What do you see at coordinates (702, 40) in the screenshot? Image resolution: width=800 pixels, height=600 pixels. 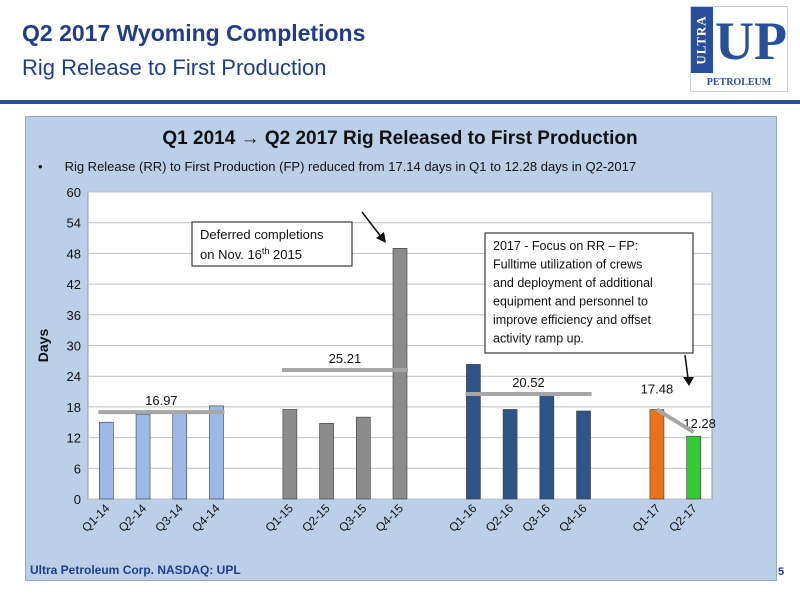 I see `logo-side-band: ULTRA` at bounding box center [702, 40].